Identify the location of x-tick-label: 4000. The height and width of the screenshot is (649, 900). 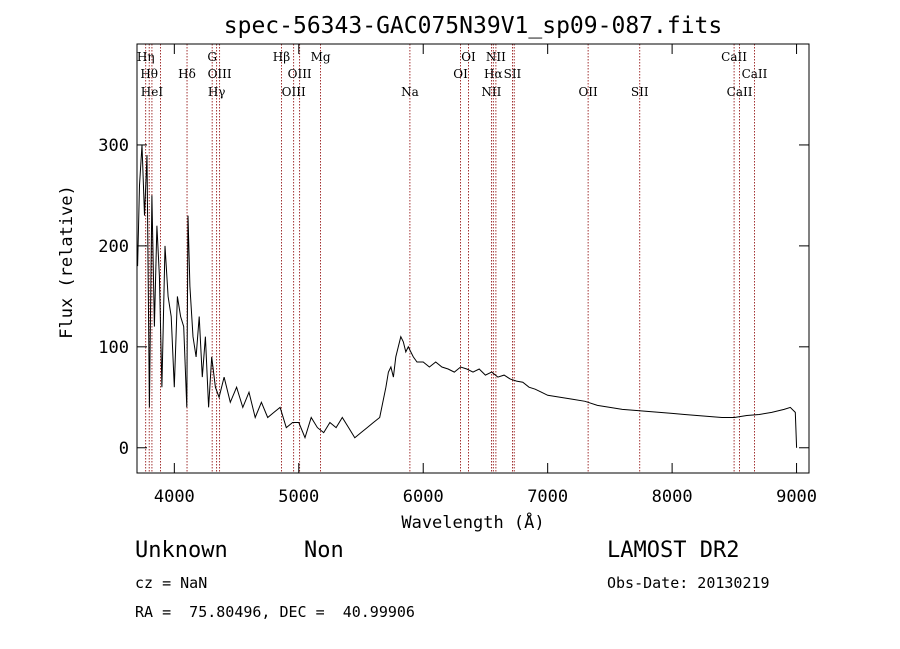
(174, 497).